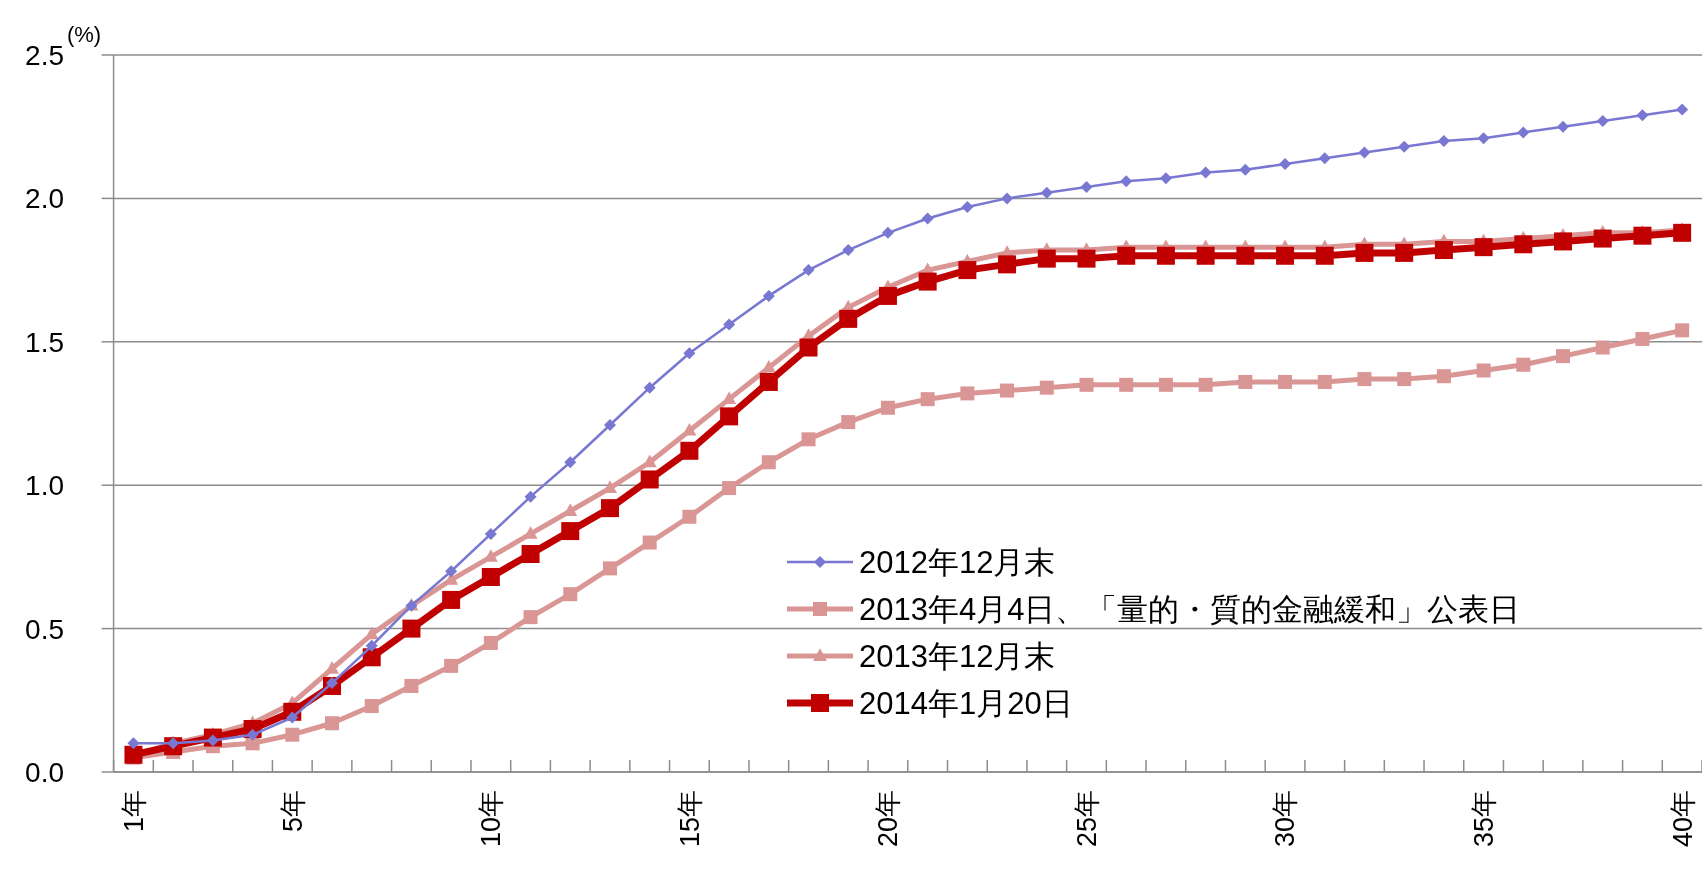  What do you see at coordinates (1682, 819) in the screenshot?
I see `x-tick-label: 40年` at bounding box center [1682, 819].